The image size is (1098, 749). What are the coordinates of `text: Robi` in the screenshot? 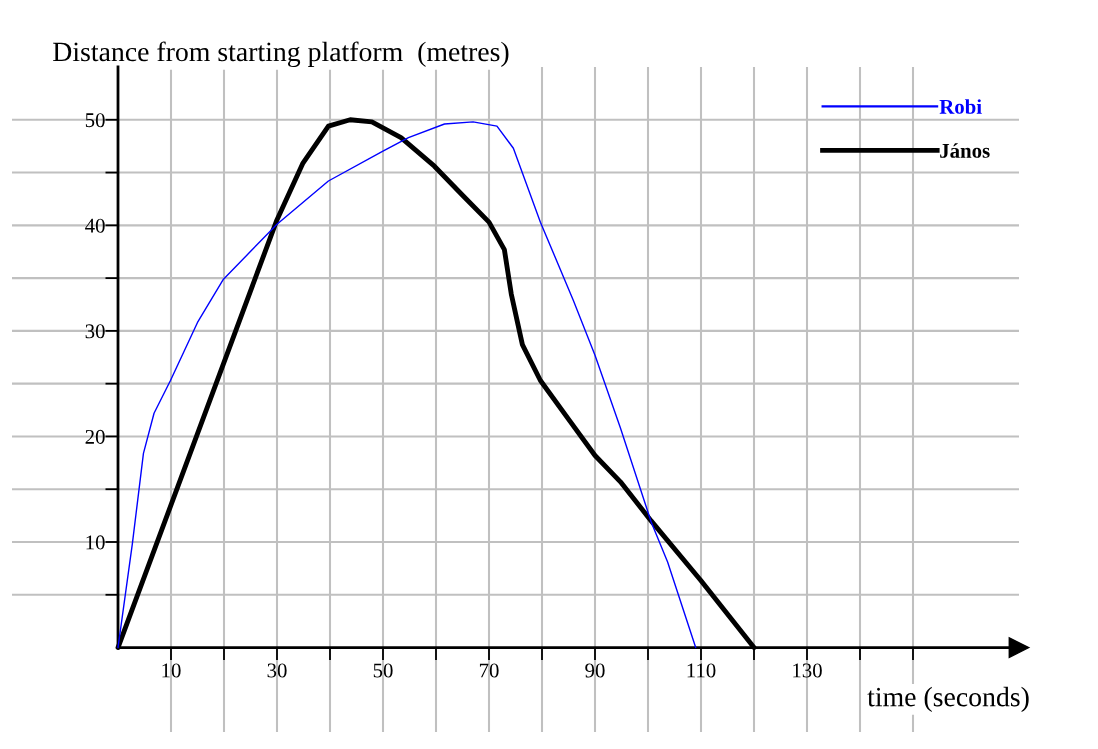 It's located at (960, 106).